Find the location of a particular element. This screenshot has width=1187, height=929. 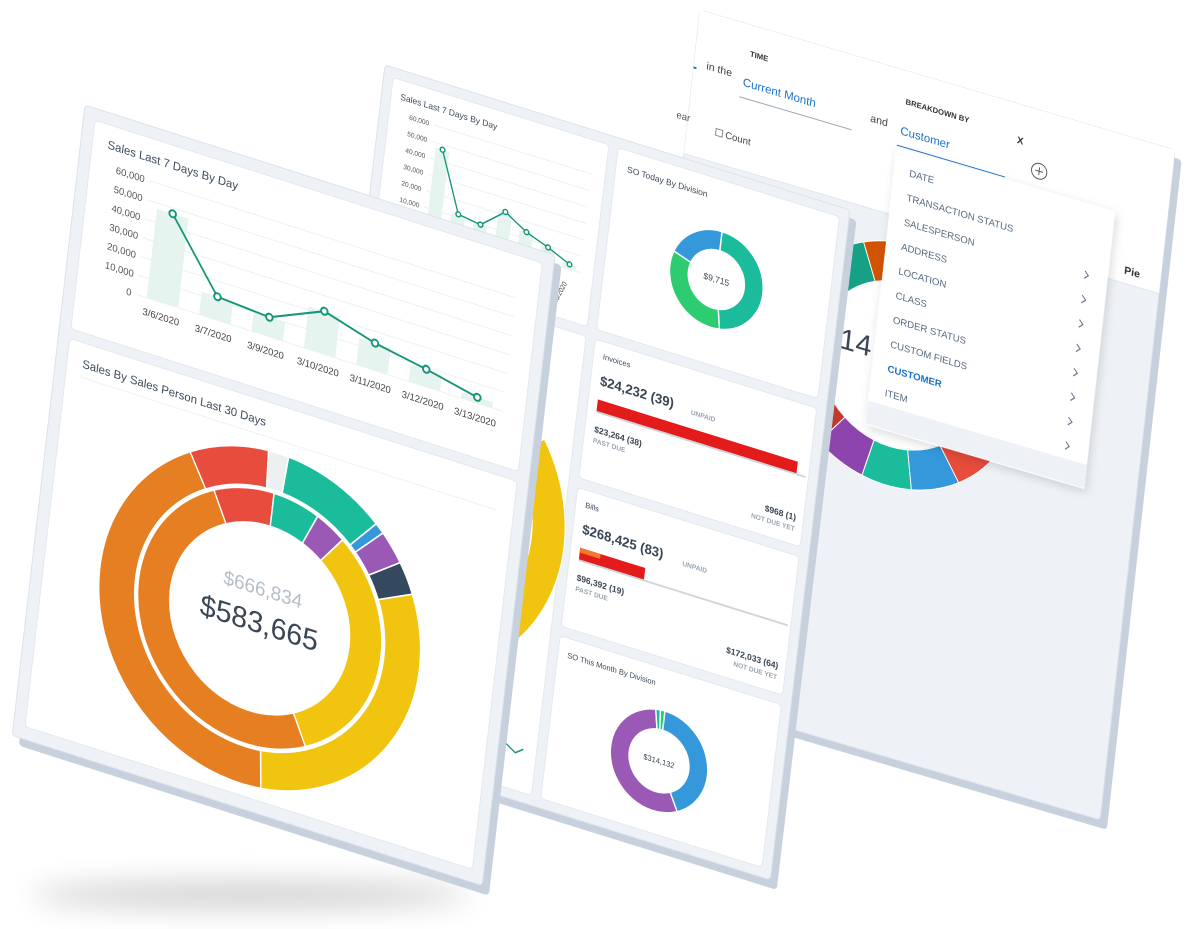

dropdown-menu is located at coordinates (990, 318).